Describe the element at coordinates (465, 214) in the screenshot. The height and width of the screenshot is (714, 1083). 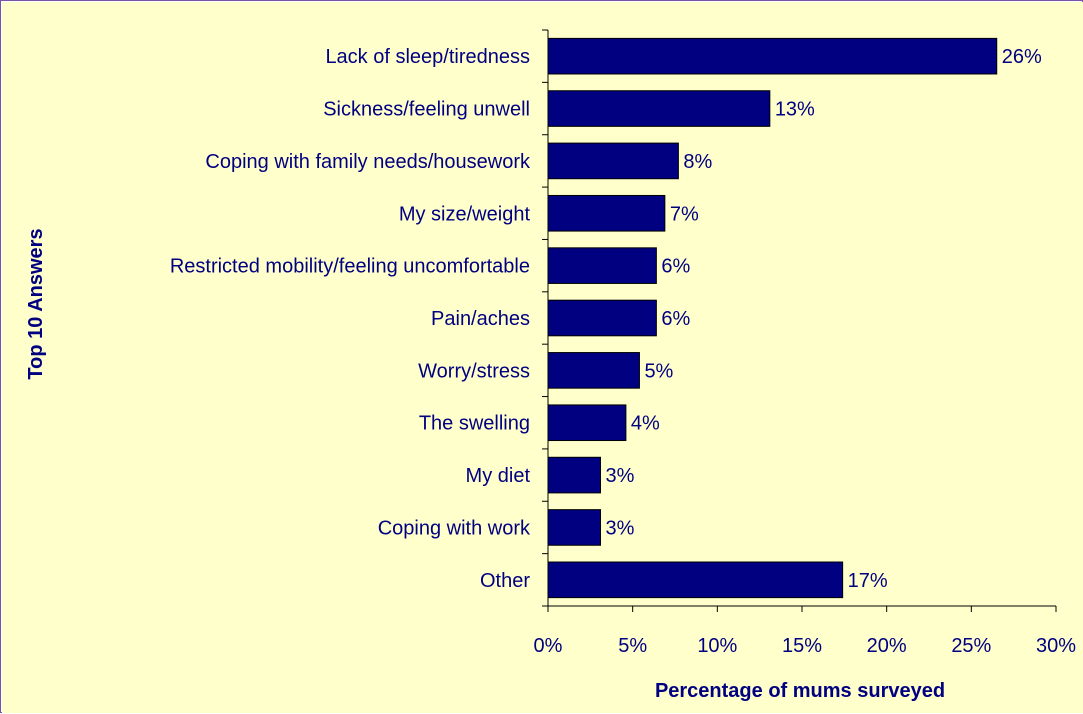
I see `category-label: My size/weight` at that location.